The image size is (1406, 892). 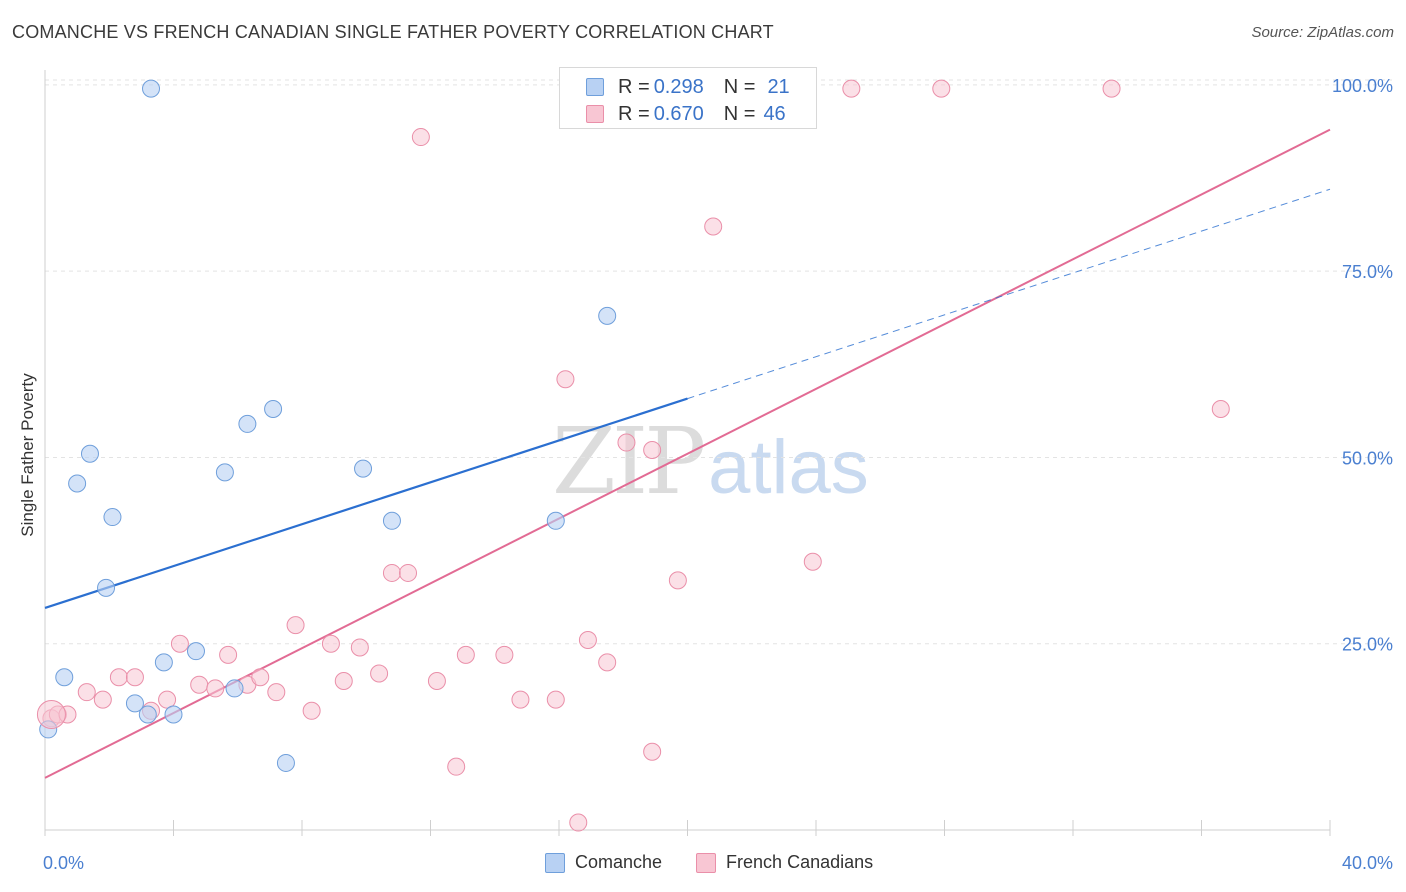 What do you see at coordinates (63, 863) in the screenshot?
I see `x-tick-label: 0.0%` at bounding box center [63, 863].